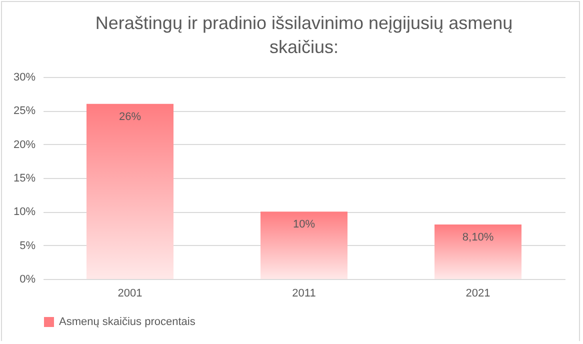  Describe the element at coordinates (304, 224) in the screenshot. I see `data-label: 10%` at that location.